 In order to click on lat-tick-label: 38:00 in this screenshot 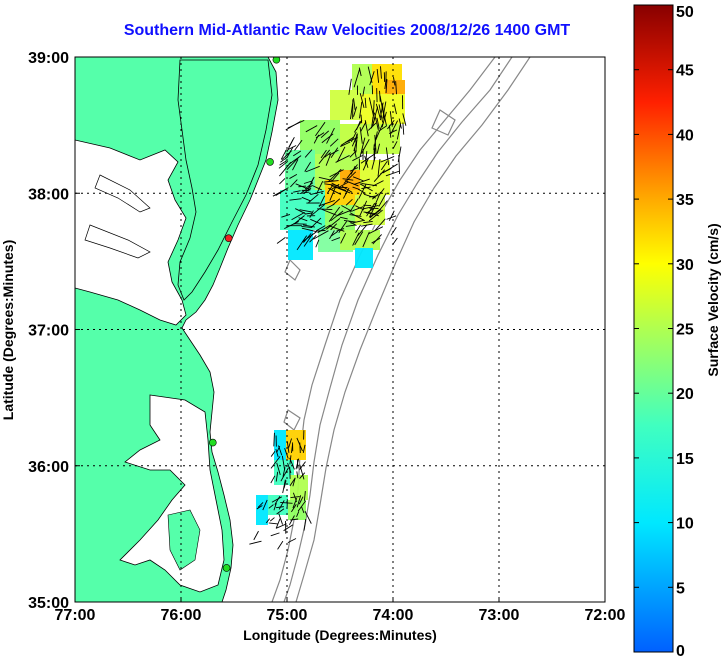, I will do `click(48, 194)`.